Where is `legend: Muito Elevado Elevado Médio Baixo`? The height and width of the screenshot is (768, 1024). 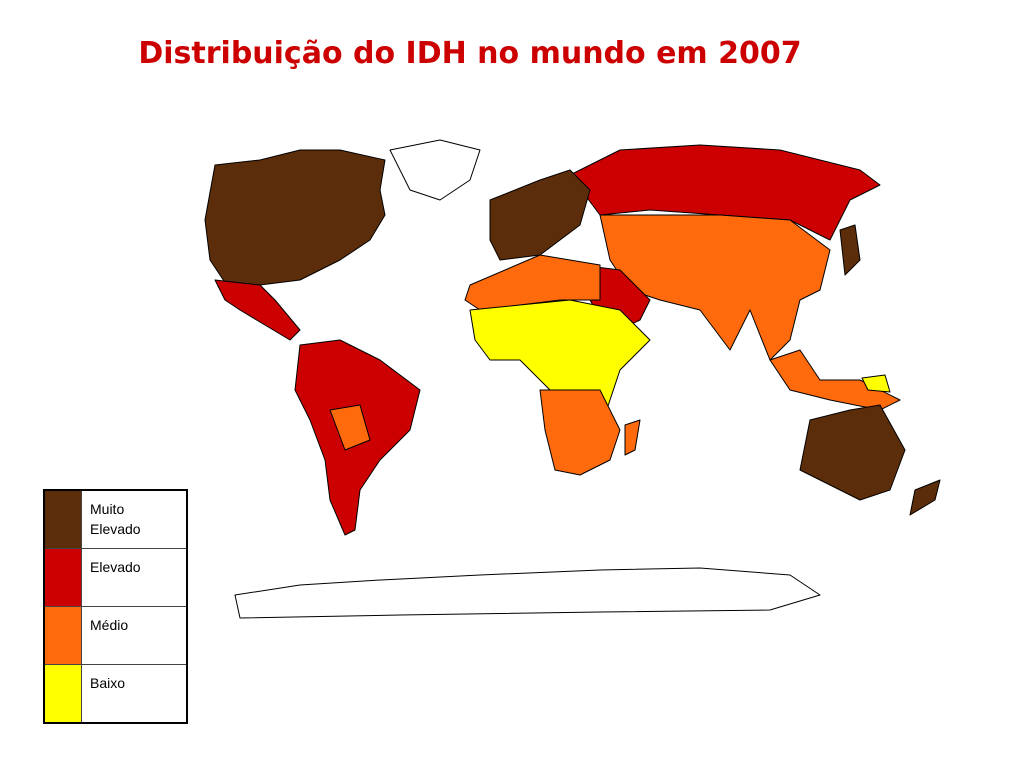
legend: Muito Elevado Elevado Médio Baixo is located at coordinates (115, 606).